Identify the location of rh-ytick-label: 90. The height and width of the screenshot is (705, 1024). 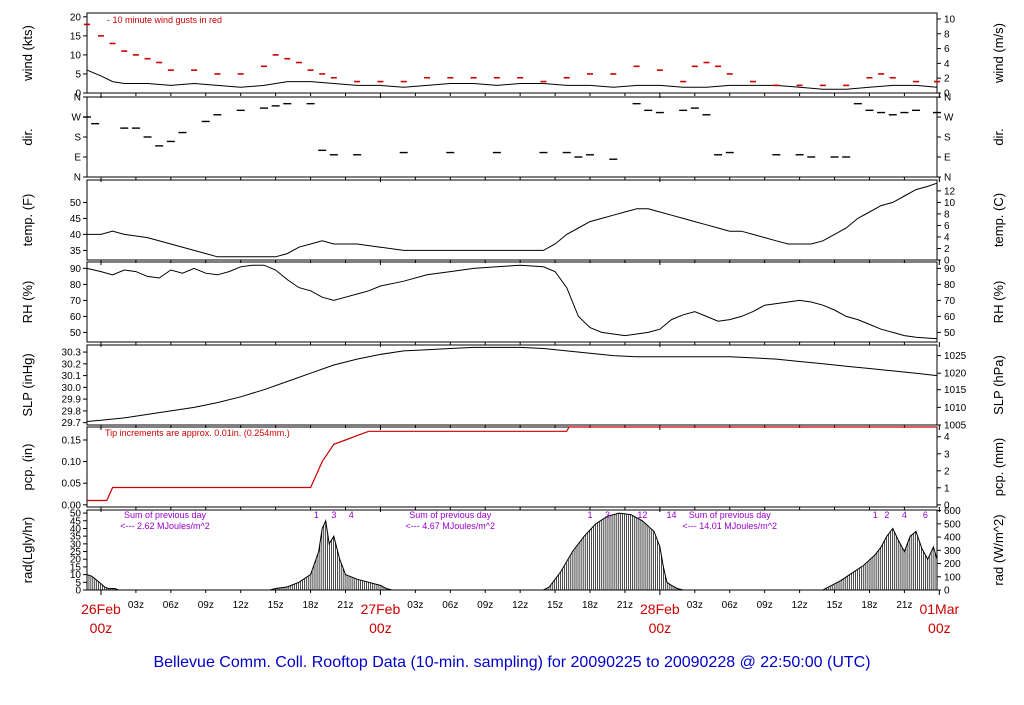
(76, 269).